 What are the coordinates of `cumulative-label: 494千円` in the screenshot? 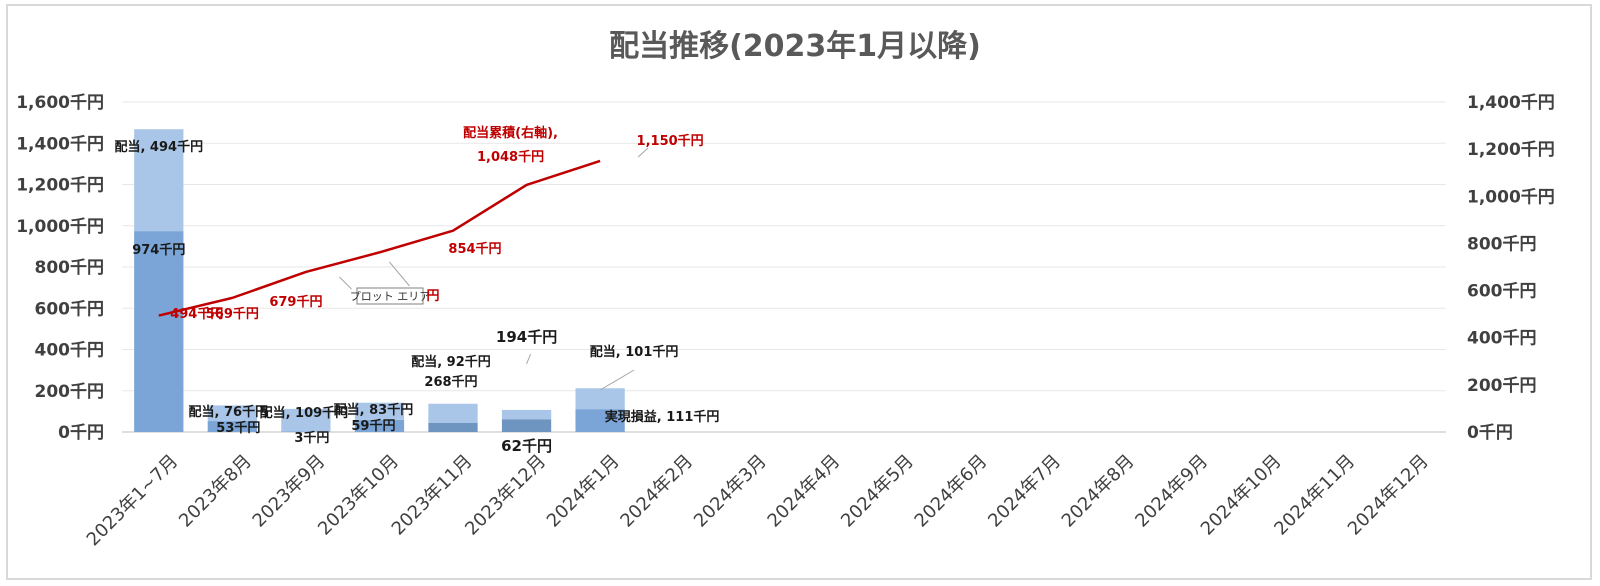 It's located at (196, 314).